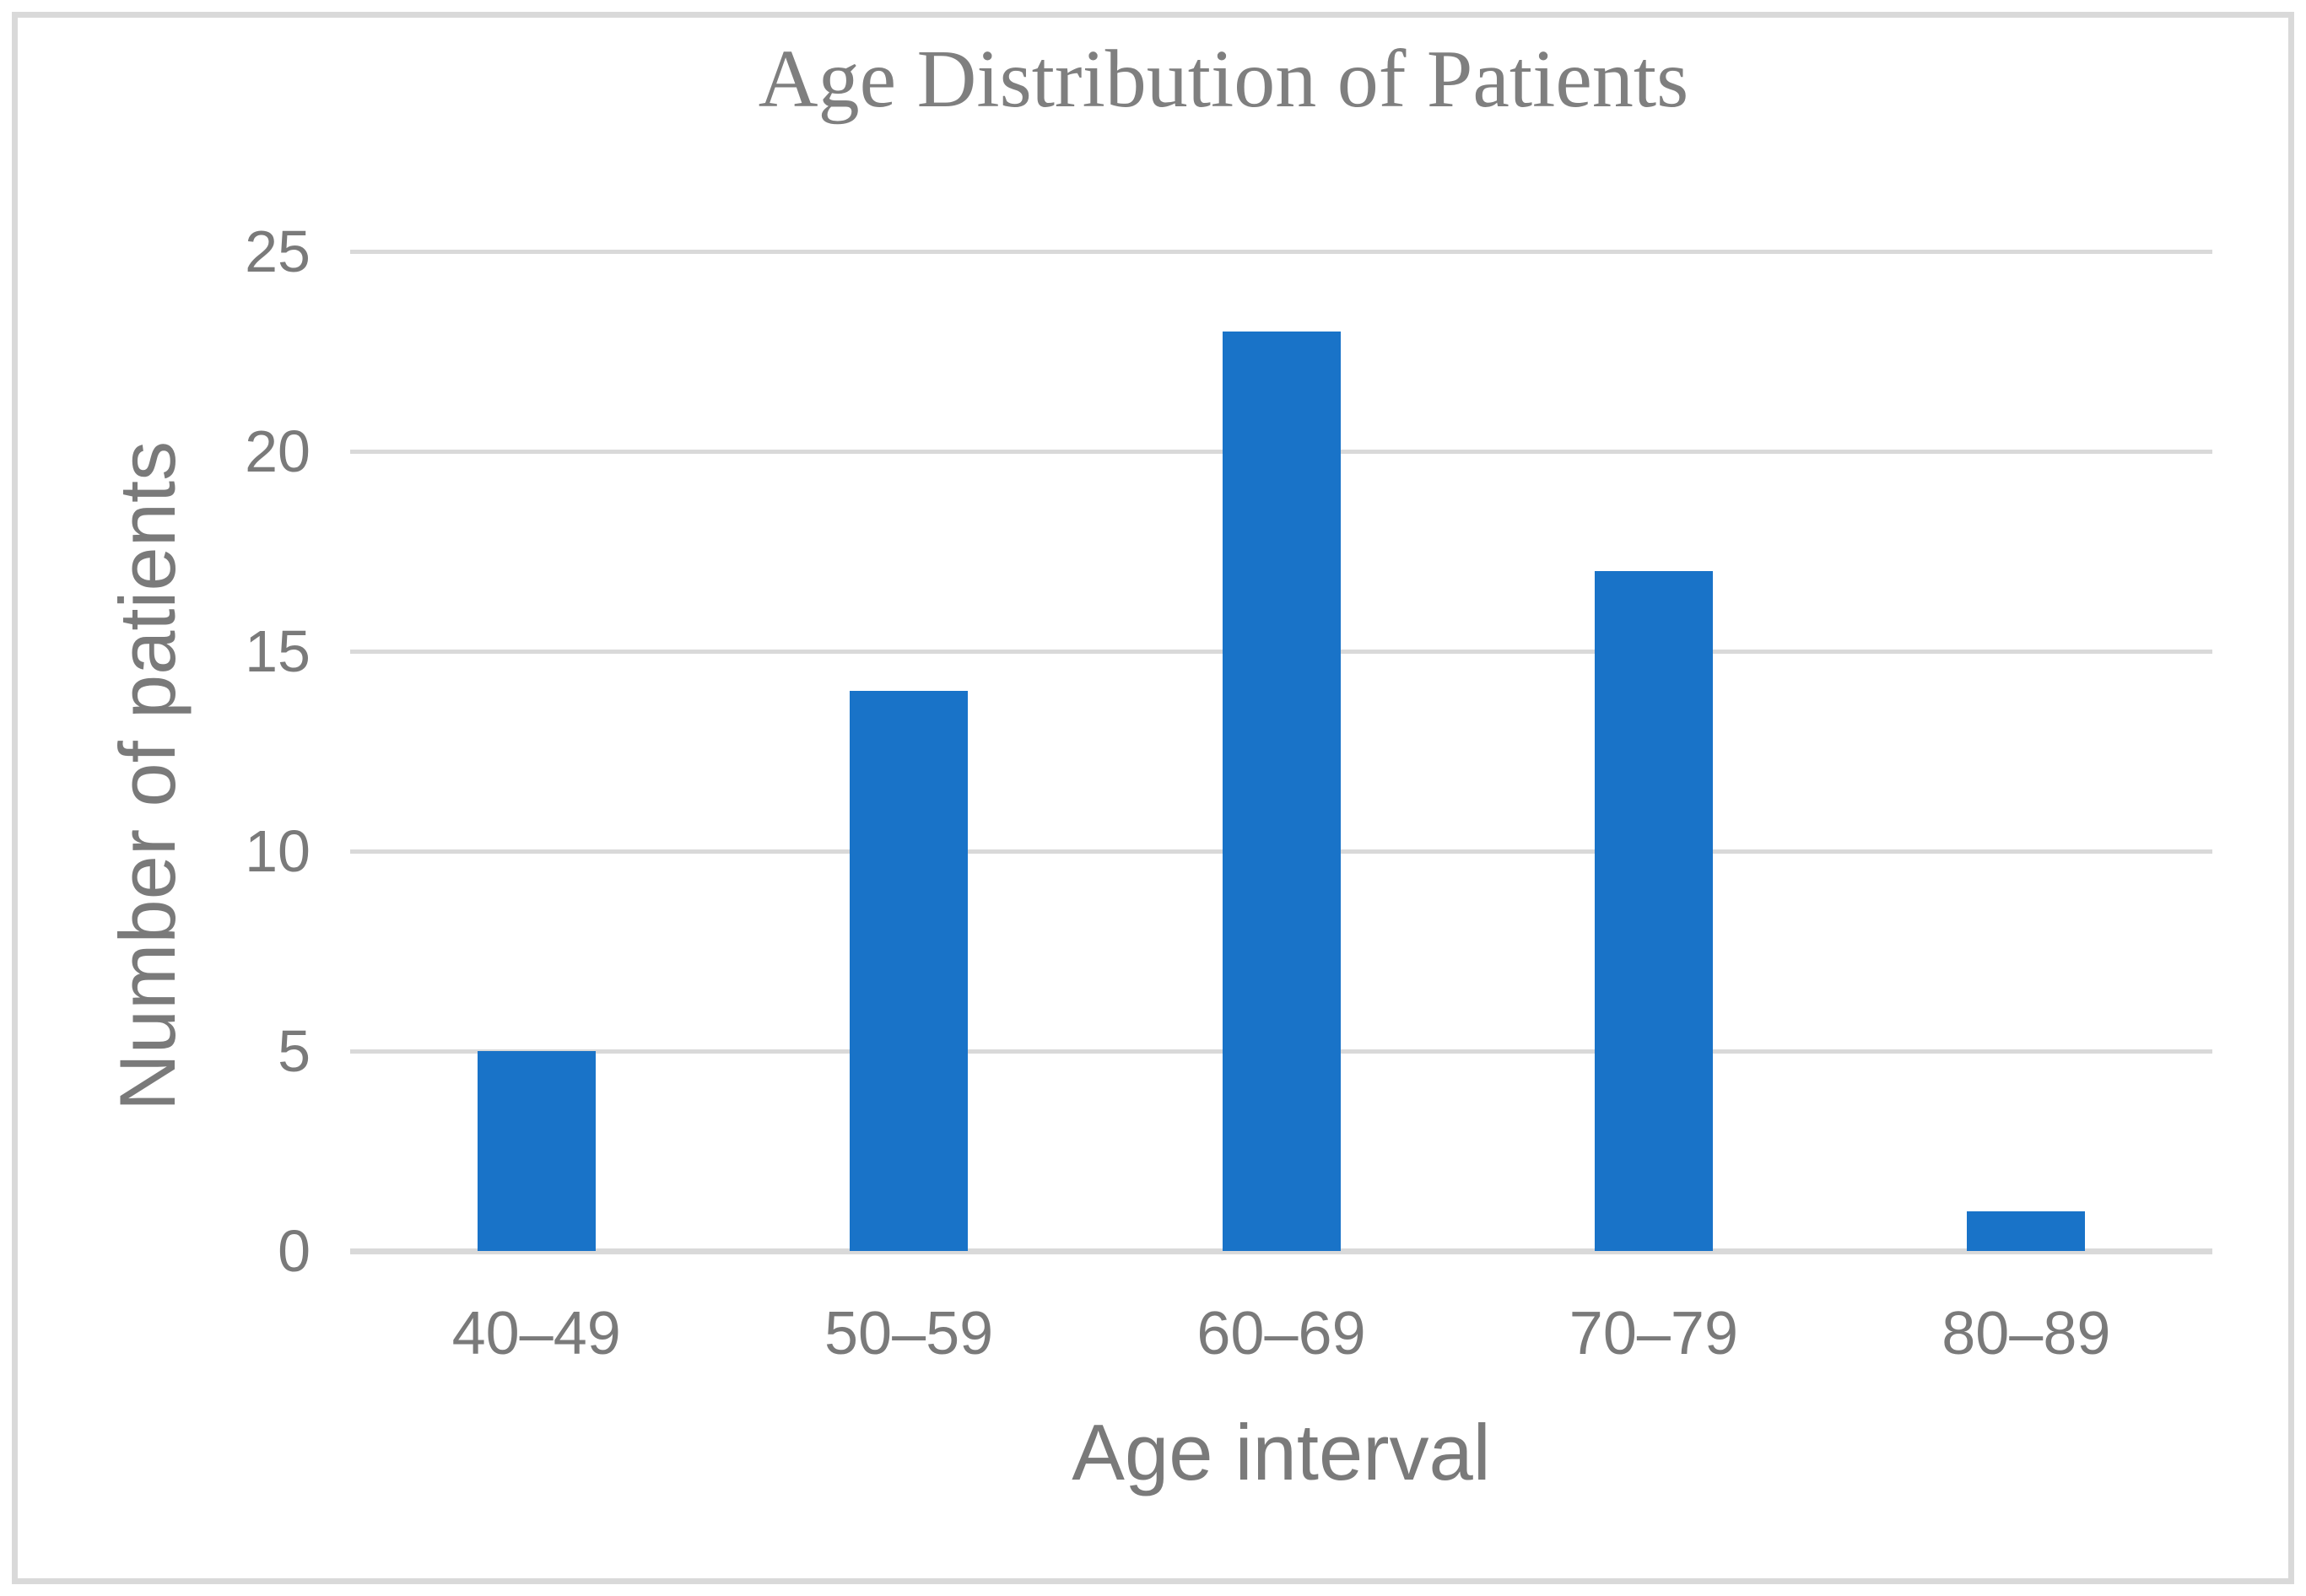  Describe the element at coordinates (1223, 80) in the screenshot. I see `chart-title: Age Distribution of Patients` at that location.